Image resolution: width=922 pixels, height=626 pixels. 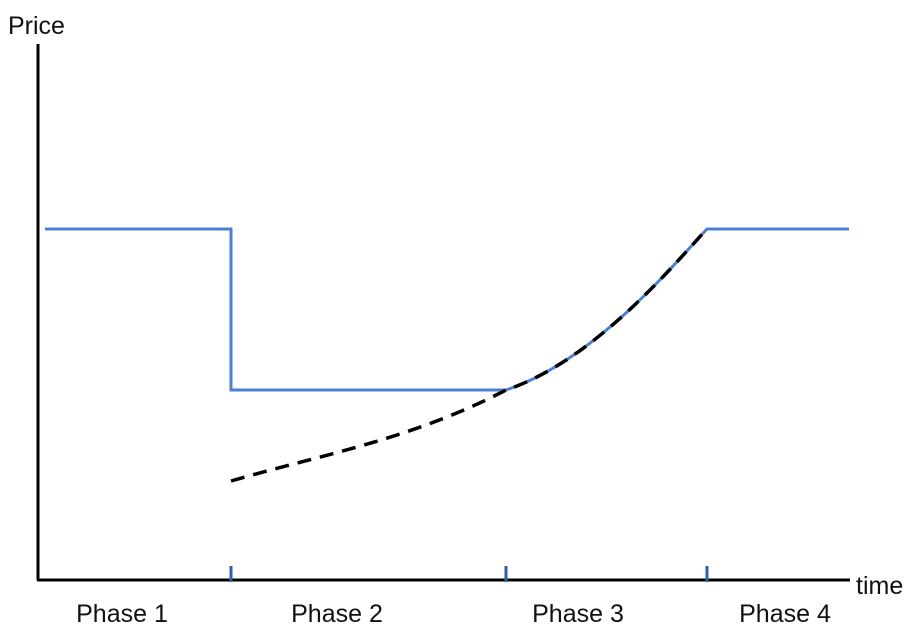 I want to click on y-axis-label: Price, so click(x=36, y=26).